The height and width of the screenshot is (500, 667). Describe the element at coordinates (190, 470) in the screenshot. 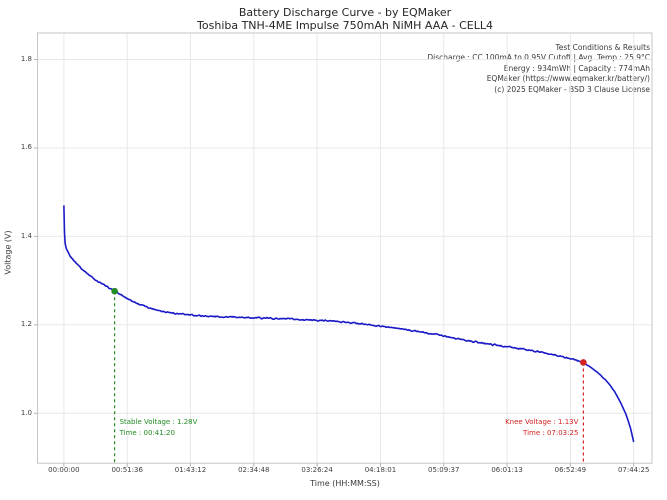

I see `x-tick-label: 01:43:12` at that location.